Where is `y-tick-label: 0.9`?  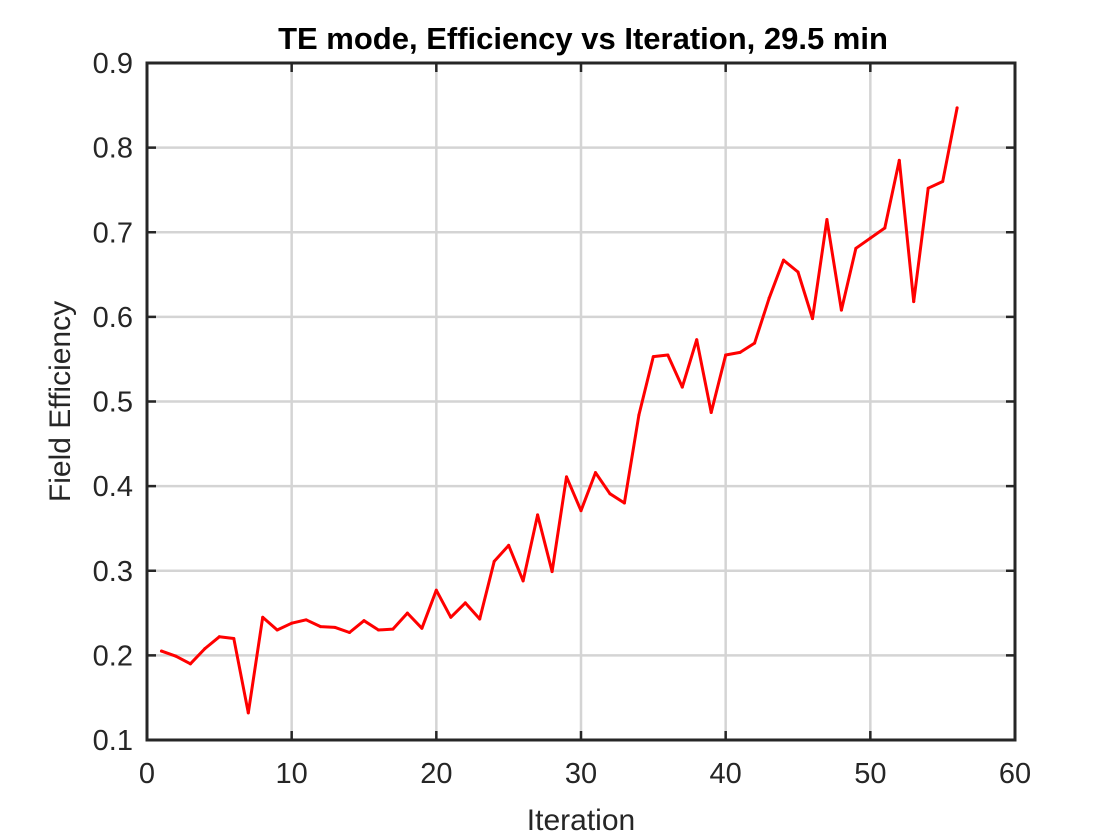
y-tick-label: 0.9 is located at coordinates (113, 64).